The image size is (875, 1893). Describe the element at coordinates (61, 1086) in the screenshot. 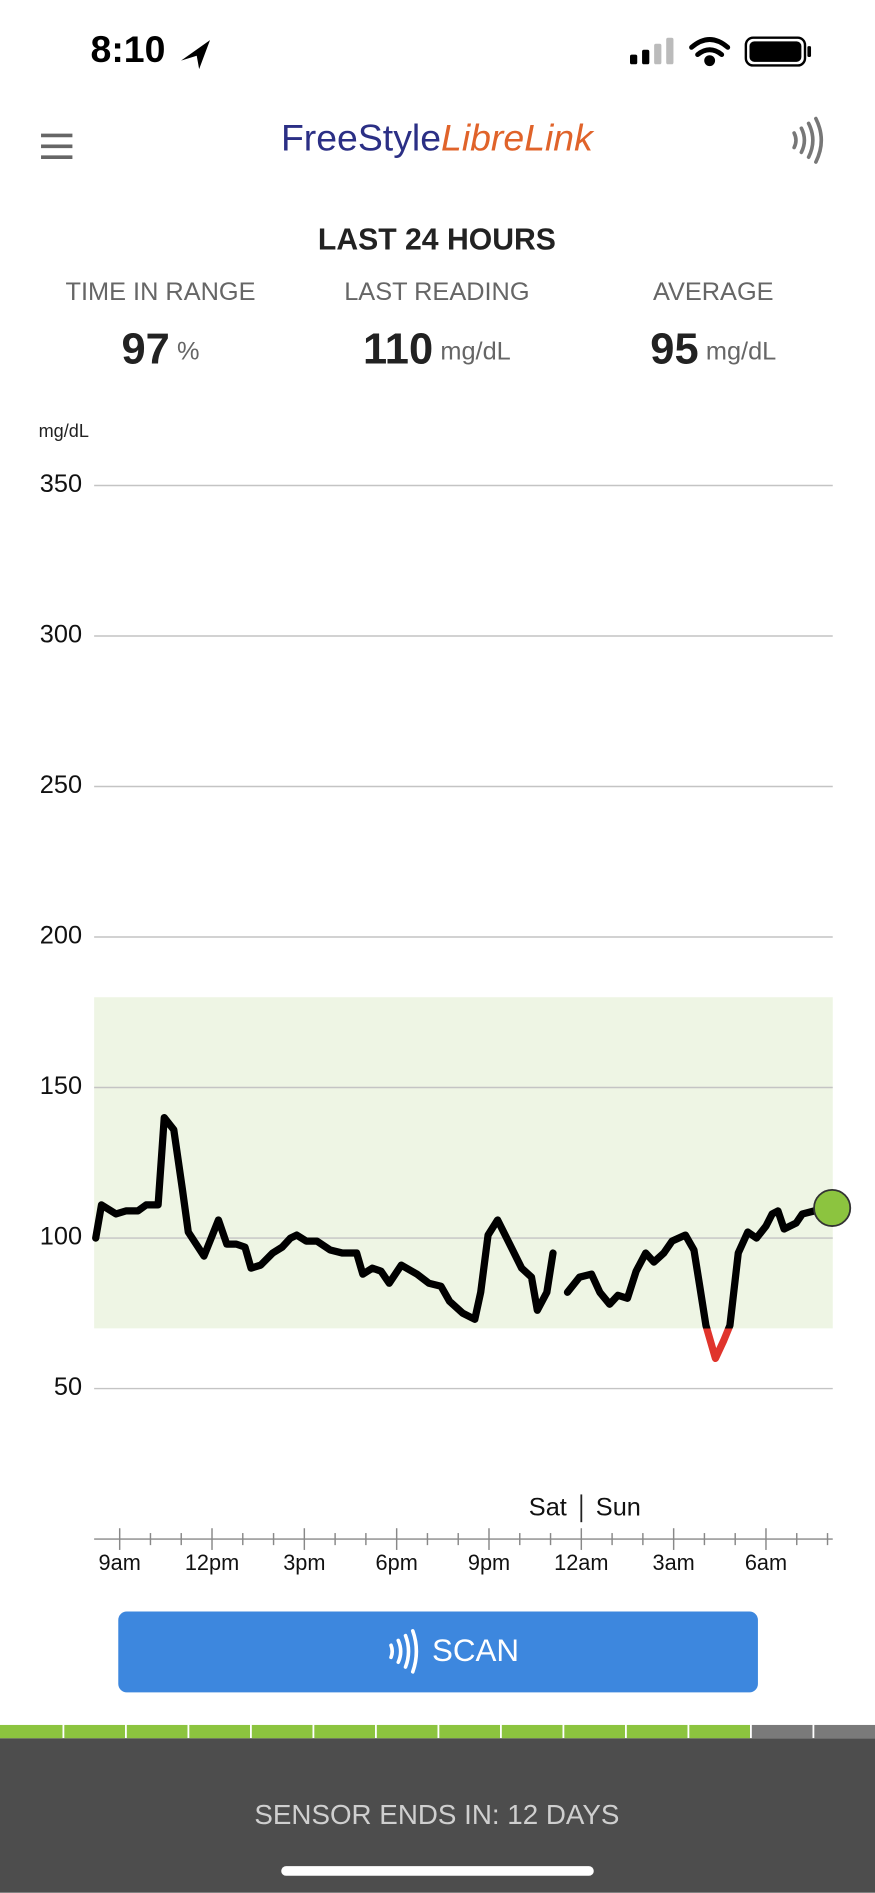

I see `y-tick-label: 150` at that location.